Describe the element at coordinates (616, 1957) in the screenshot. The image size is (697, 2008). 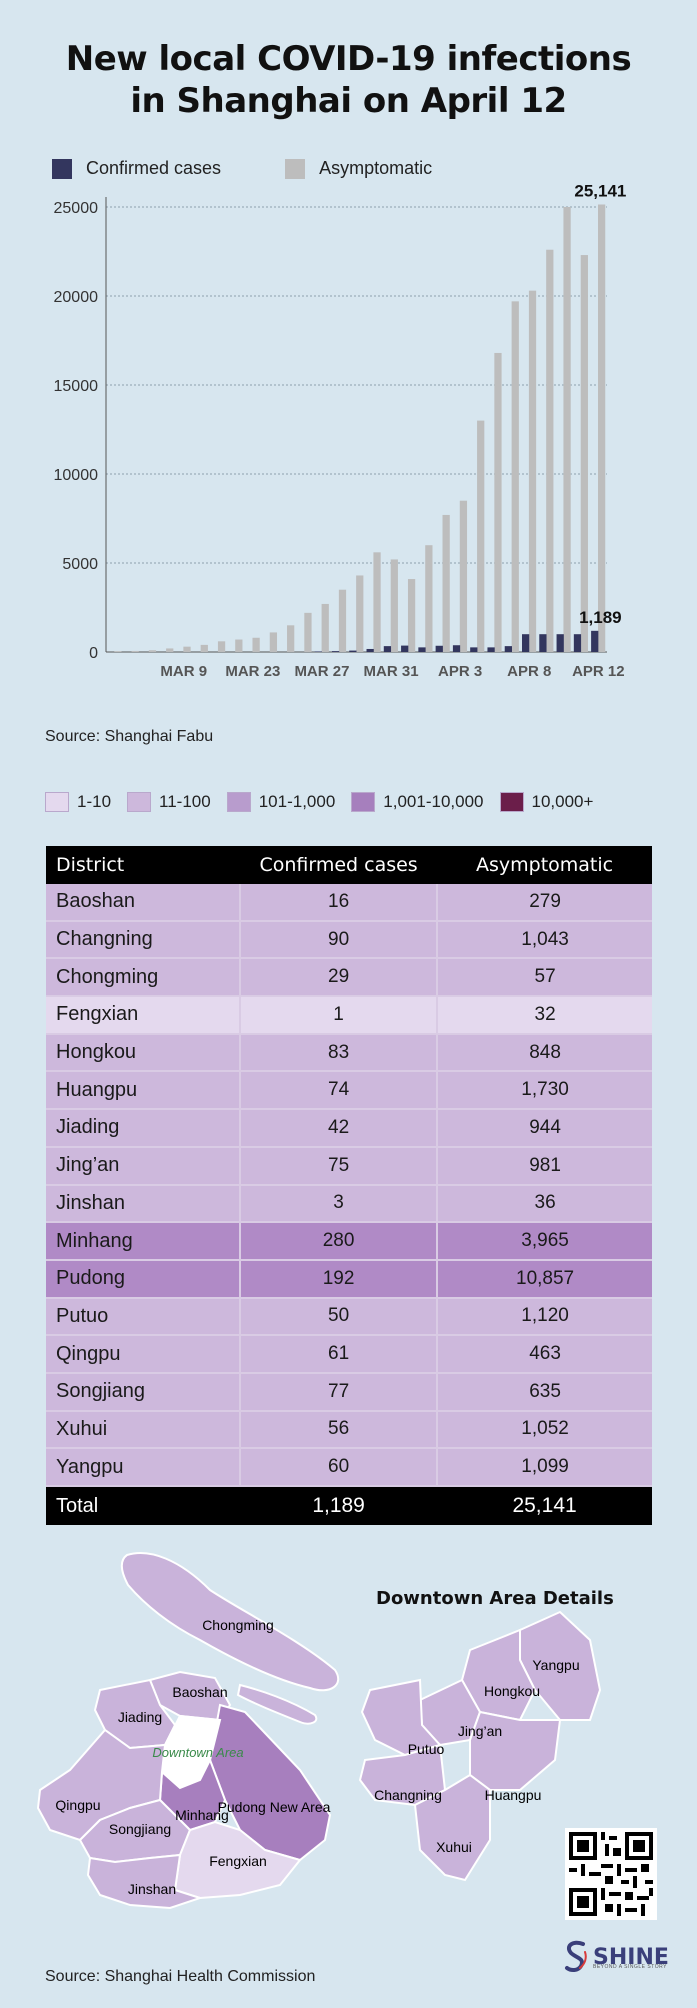
I see `shine-logo: SHINE BEYOND A SINGLE STORY` at that location.